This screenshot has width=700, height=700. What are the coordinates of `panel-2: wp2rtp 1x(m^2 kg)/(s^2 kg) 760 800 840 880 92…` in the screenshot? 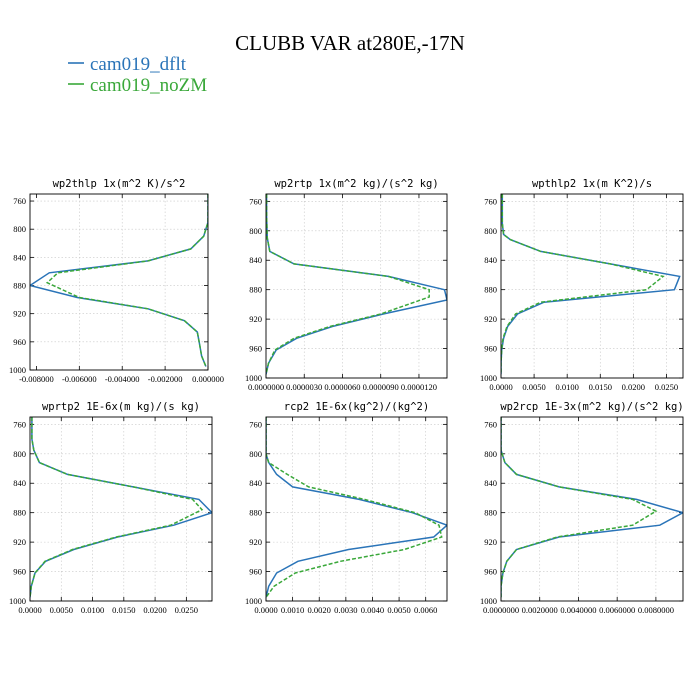 It's located at (346, 285).